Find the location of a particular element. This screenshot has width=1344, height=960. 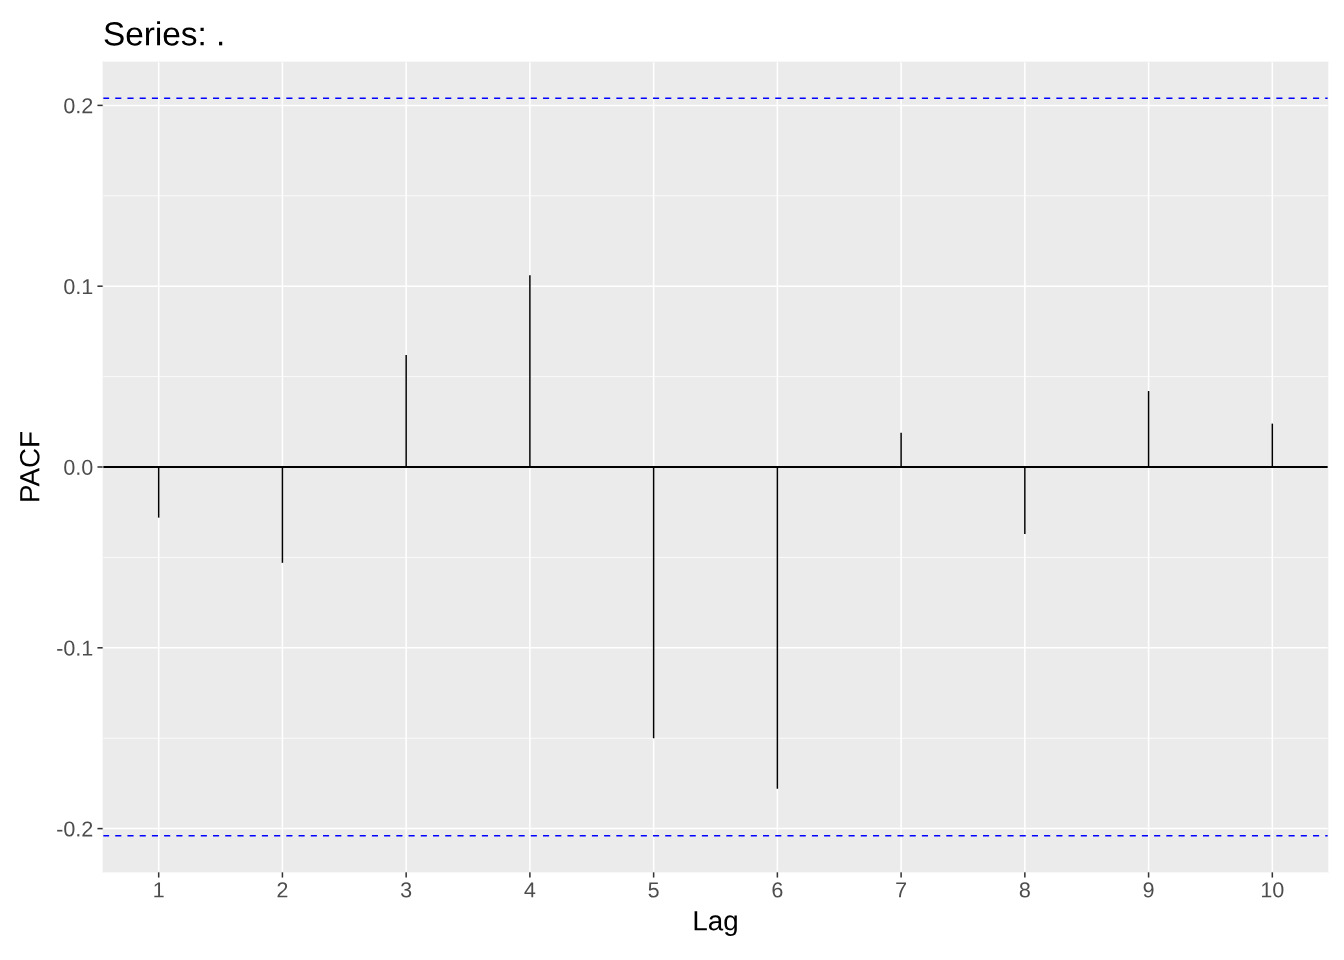

x-tick-label: 2 is located at coordinates (282, 890).